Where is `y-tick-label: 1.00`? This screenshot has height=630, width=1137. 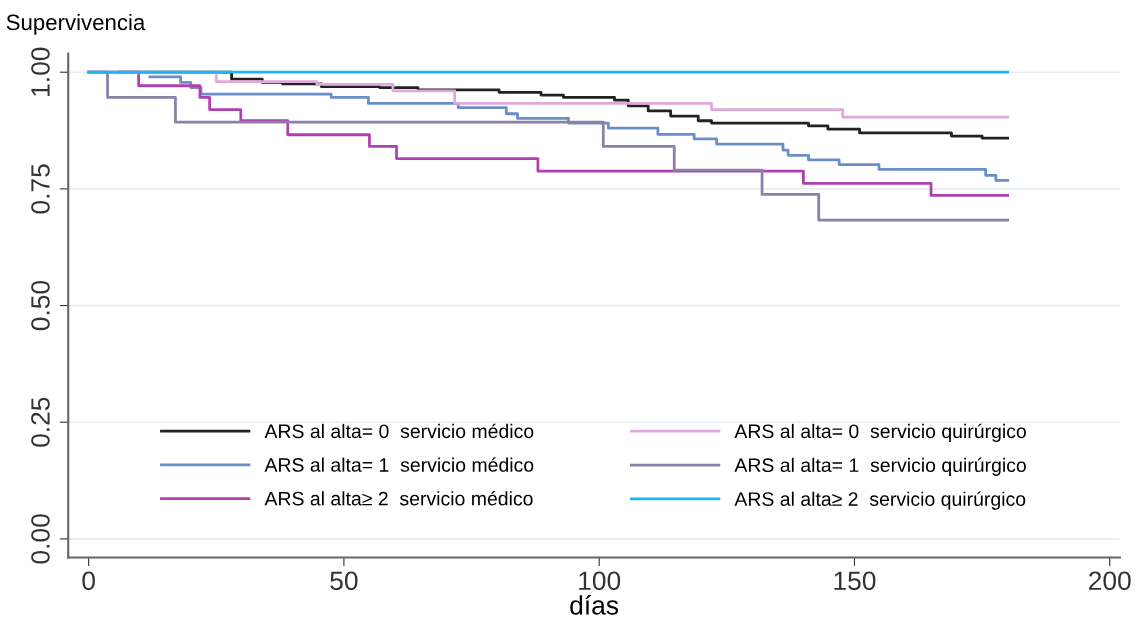 y-tick-label: 1.00 is located at coordinates (40, 71).